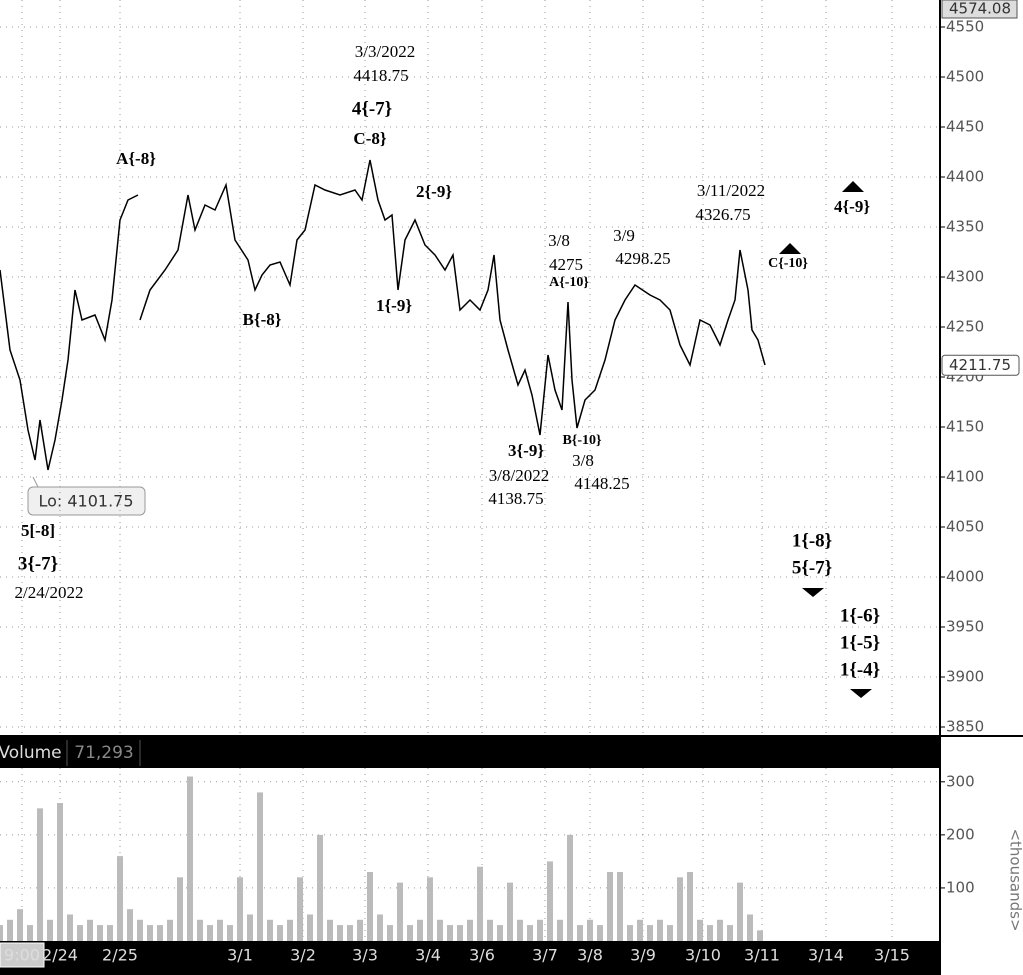 The width and height of the screenshot is (1023, 975). Describe the element at coordinates (369, 138) in the screenshot. I see `wave-annotation: C-8}` at that location.